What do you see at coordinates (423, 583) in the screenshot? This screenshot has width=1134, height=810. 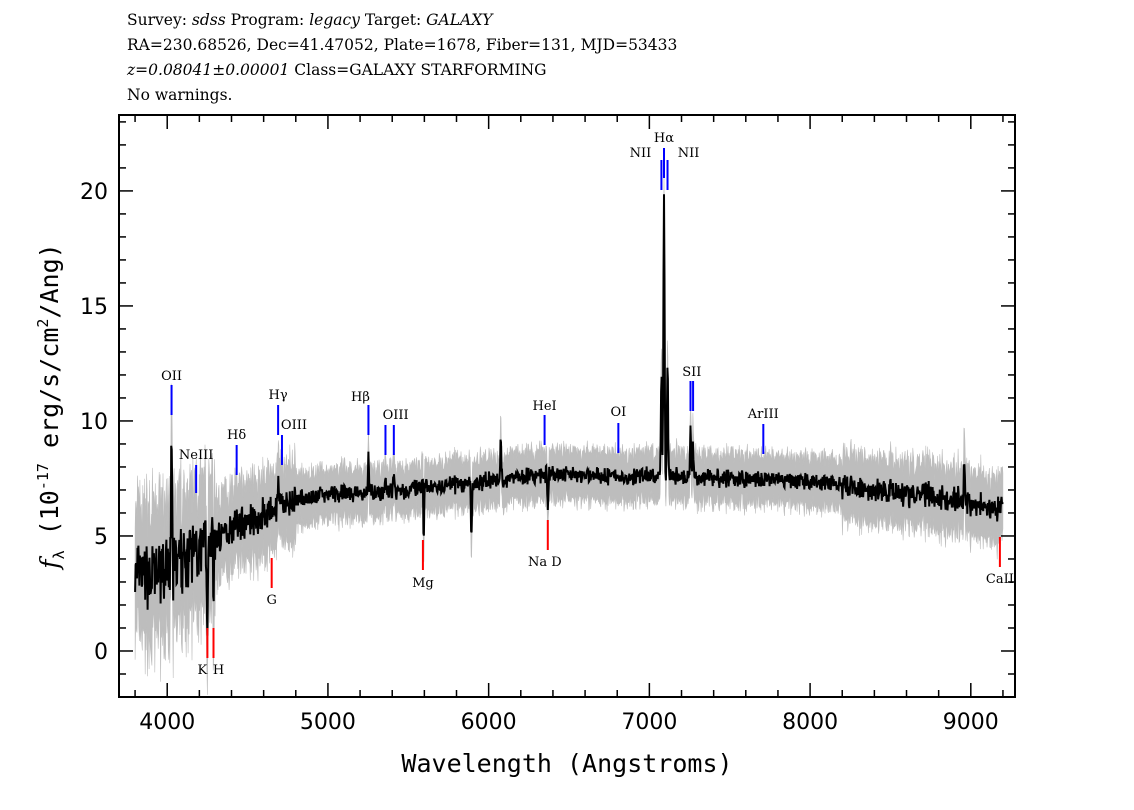 I see `line-marker-label: Mg` at bounding box center [423, 583].